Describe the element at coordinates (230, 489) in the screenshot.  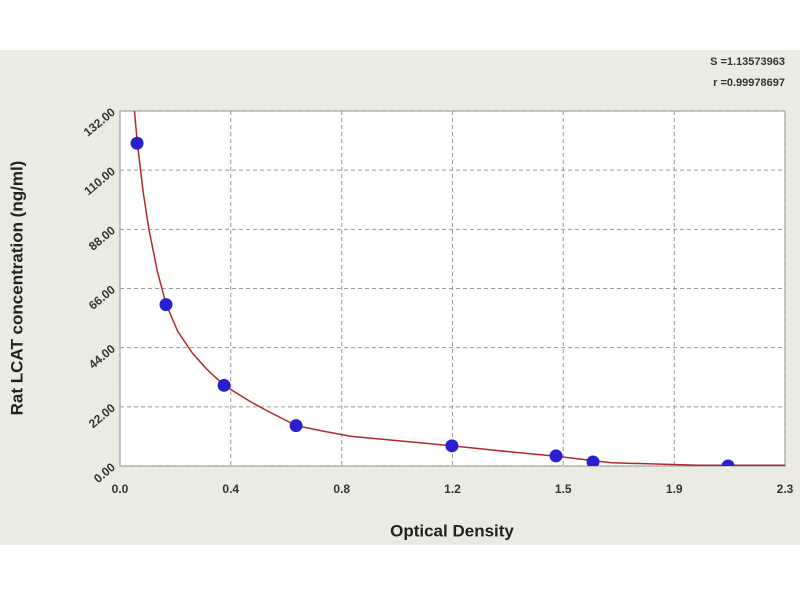
I see `x-tick-label: 0.4` at that location.